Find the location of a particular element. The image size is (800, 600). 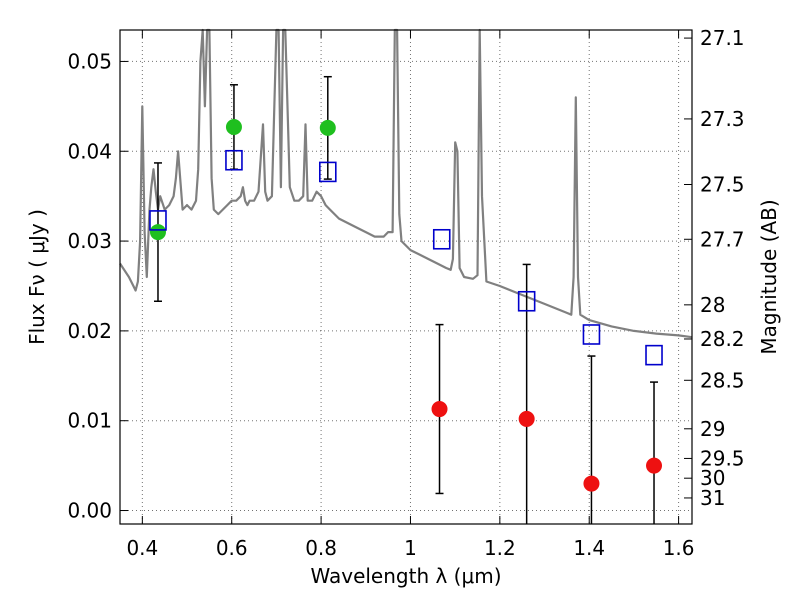

y-axis-label: Flux Fν ( μJy ) is located at coordinates (37, 277).